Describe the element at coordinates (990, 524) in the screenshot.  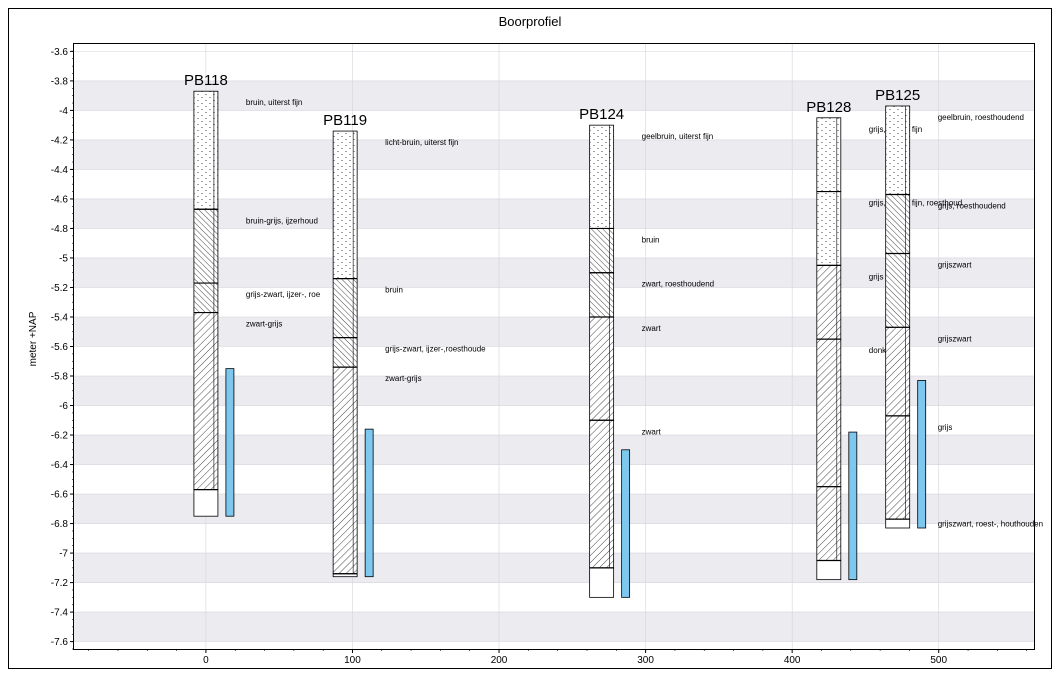
I see `layer-label: grijszwart, roest-, houthouden` at that location.